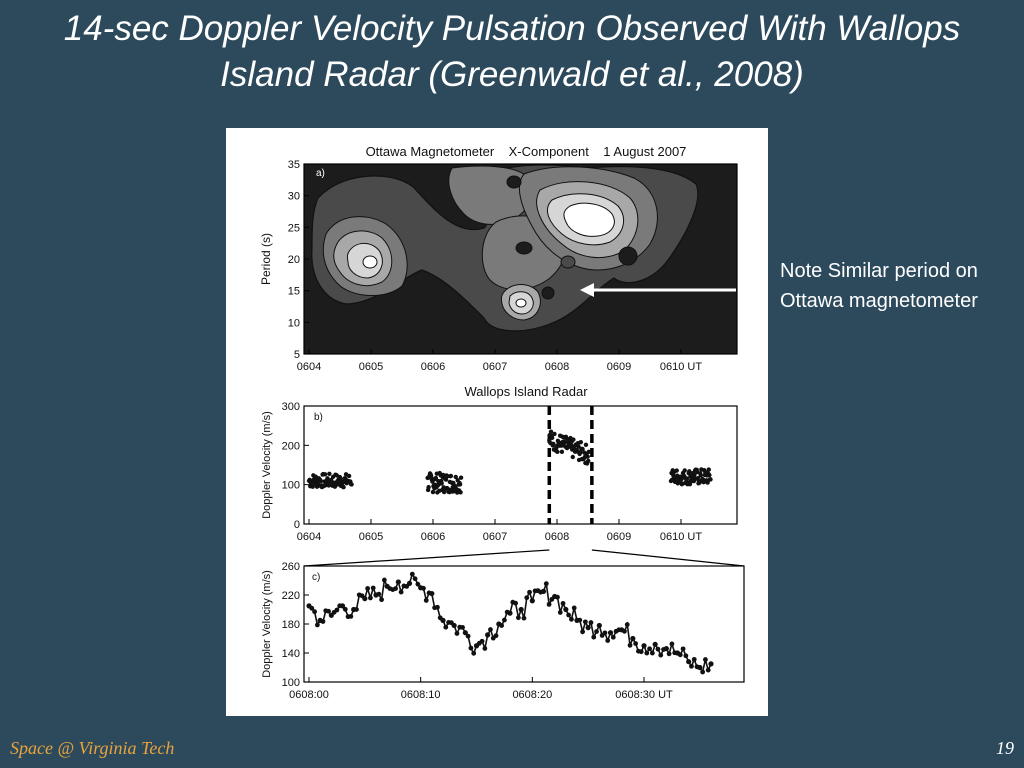 Image resolution: width=1024 pixels, height=768 pixels. What do you see at coordinates (294, 292) in the screenshot?
I see `y-tick-label: 15` at bounding box center [294, 292].